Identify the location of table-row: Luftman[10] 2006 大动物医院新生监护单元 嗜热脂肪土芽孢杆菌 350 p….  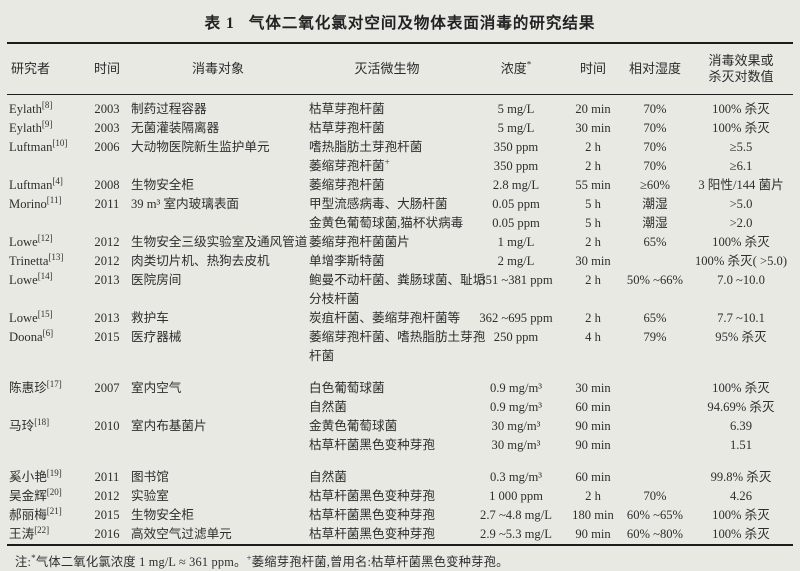
(400, 147).